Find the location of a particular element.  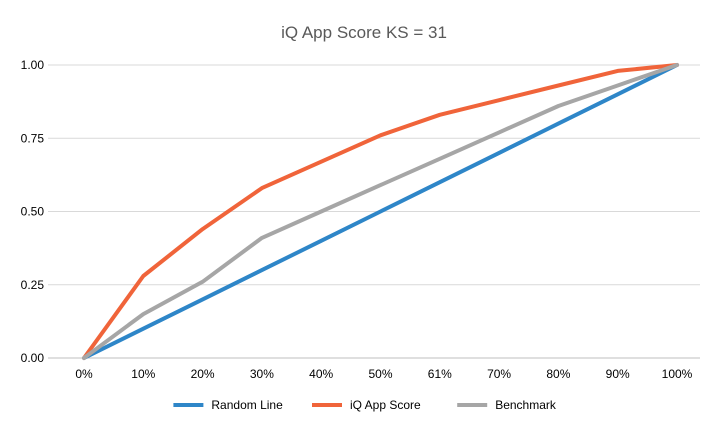

y-tick-label: 0.25 is located at coordinates (33, 285).